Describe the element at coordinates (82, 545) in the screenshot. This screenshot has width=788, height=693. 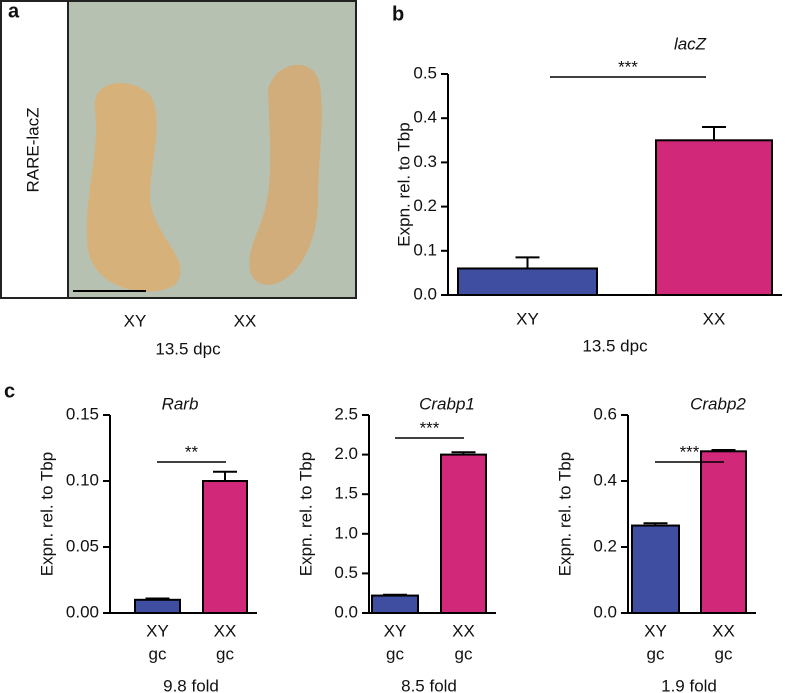
I see `y-tick-label: 0.05` at that location.